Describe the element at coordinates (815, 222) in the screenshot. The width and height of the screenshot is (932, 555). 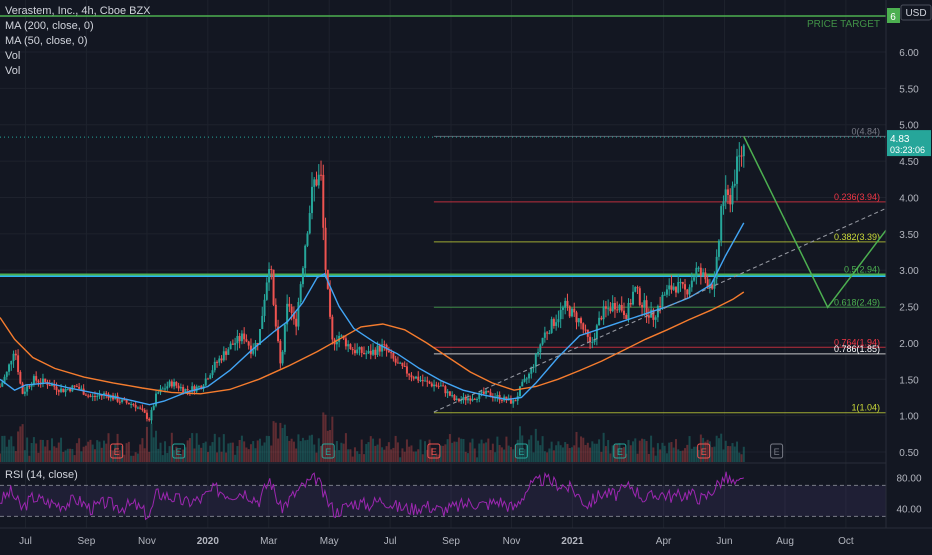
I see `projection-path` at that location.